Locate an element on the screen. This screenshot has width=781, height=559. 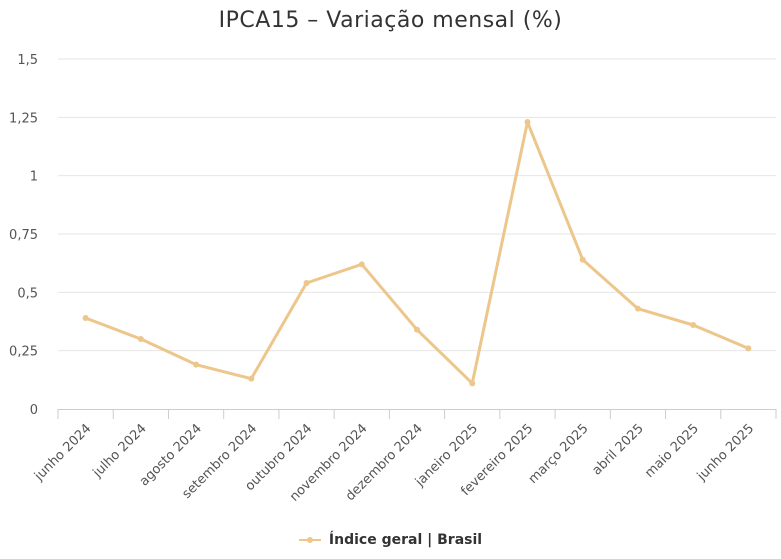
y-tick-label: 1 is located at coordinates (34, 177).